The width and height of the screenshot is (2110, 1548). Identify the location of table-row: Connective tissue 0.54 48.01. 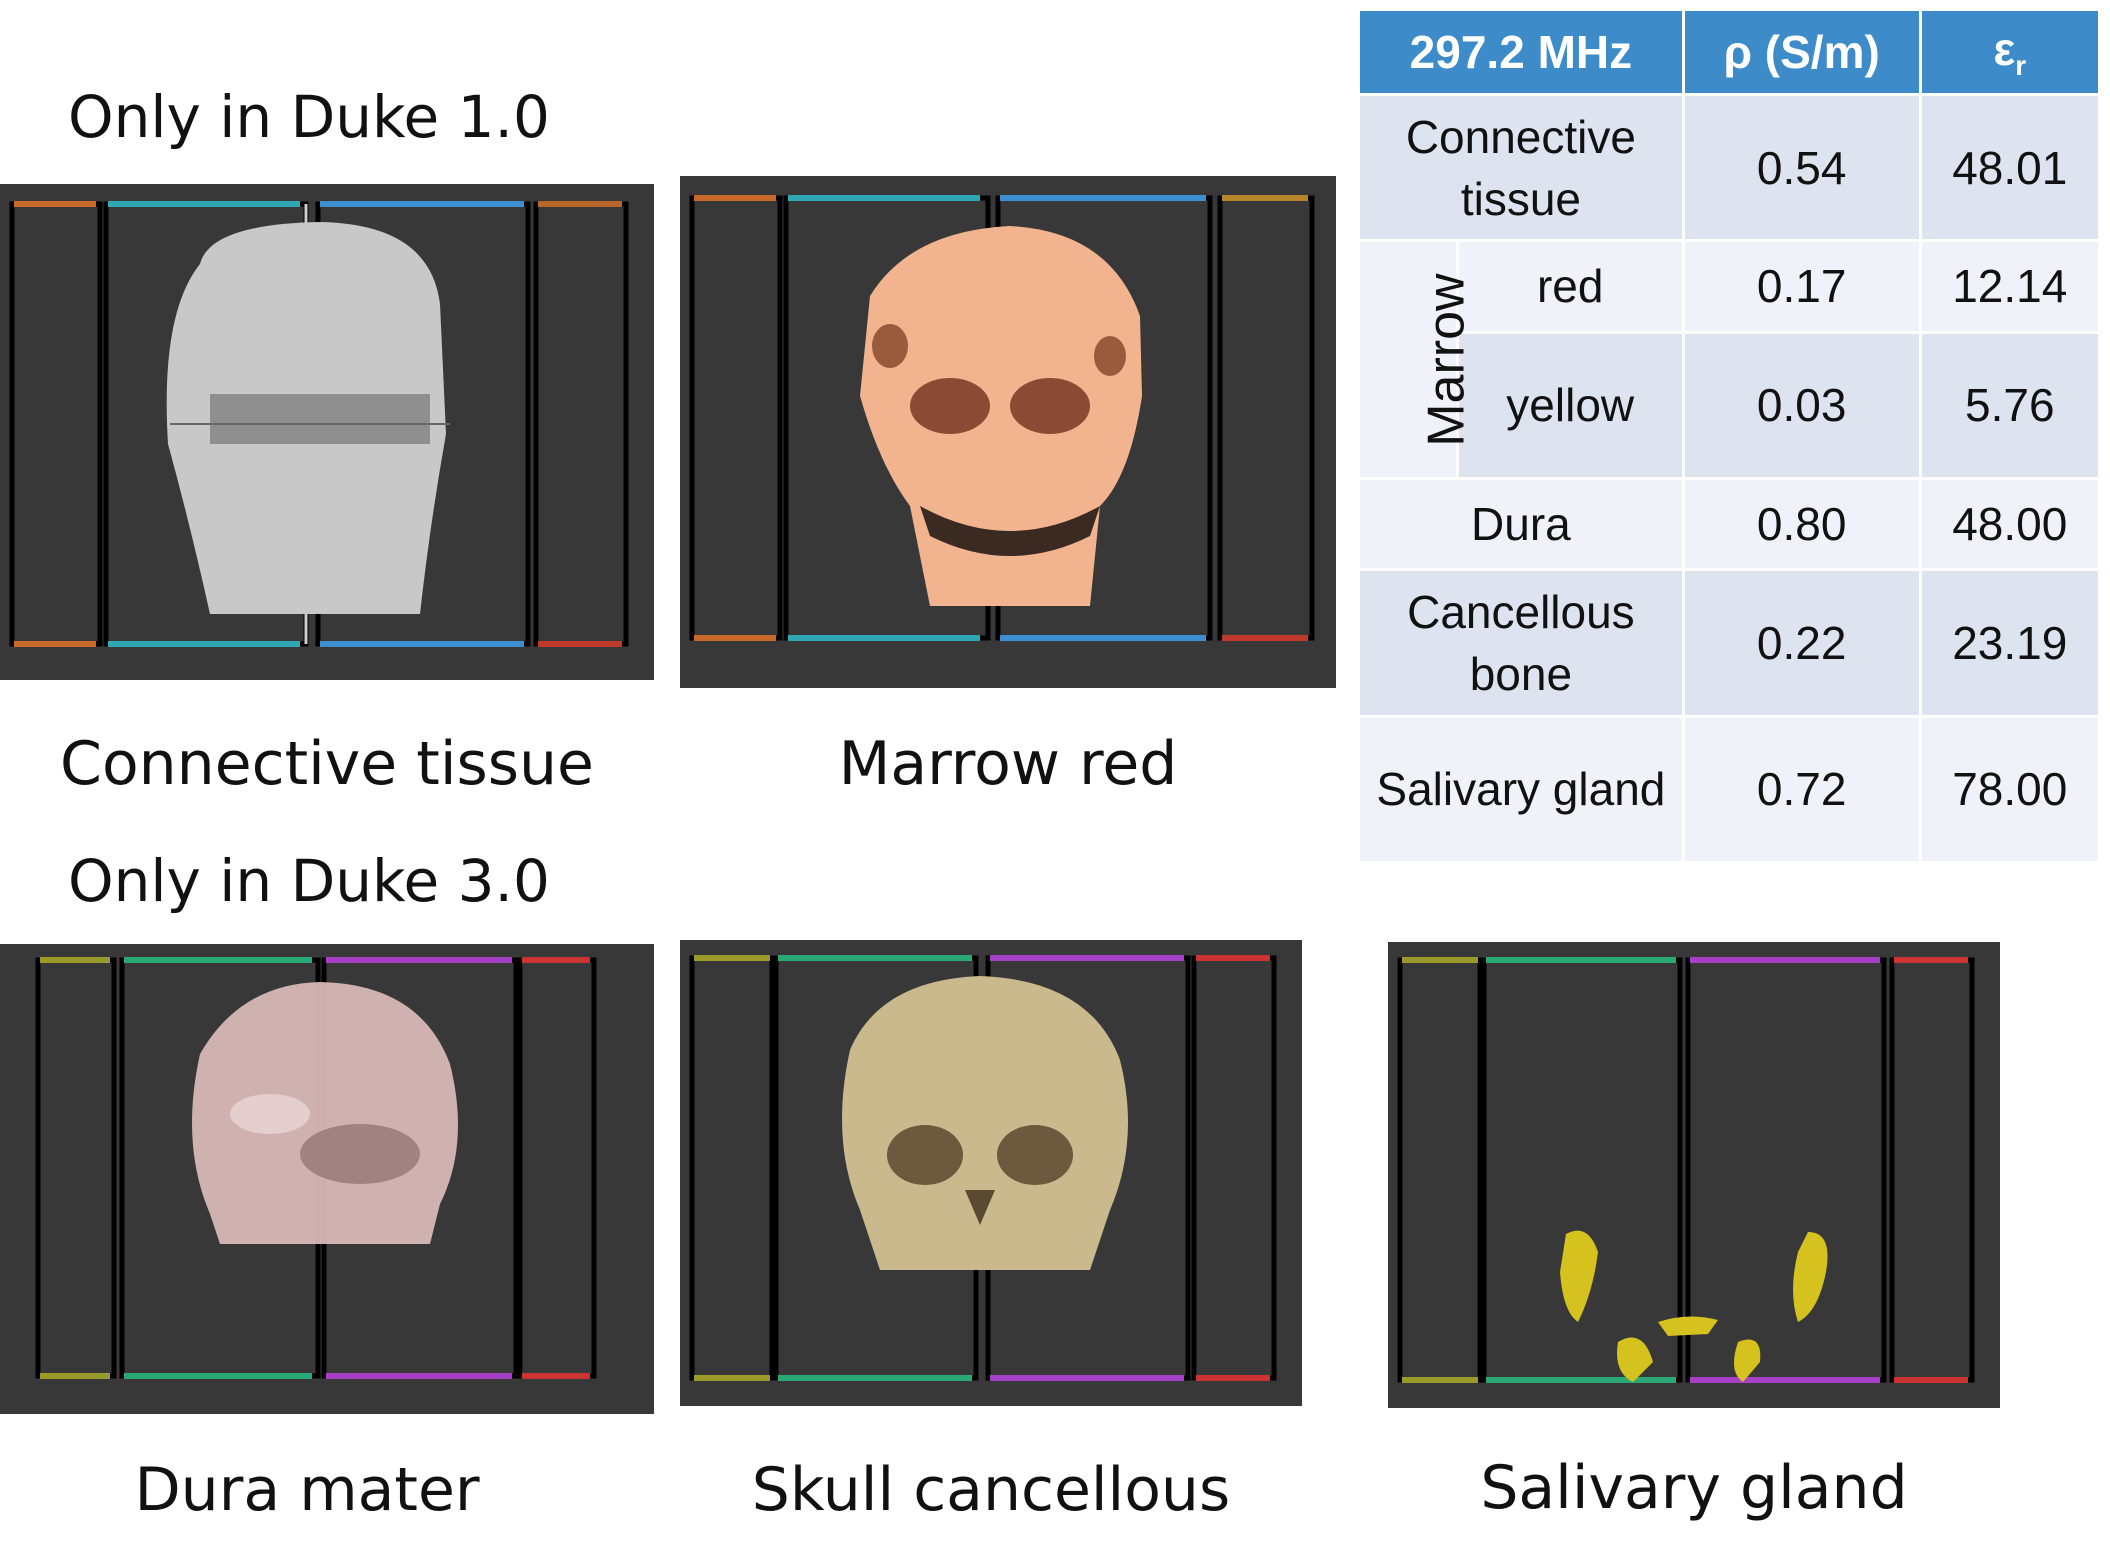
(1729, 167).